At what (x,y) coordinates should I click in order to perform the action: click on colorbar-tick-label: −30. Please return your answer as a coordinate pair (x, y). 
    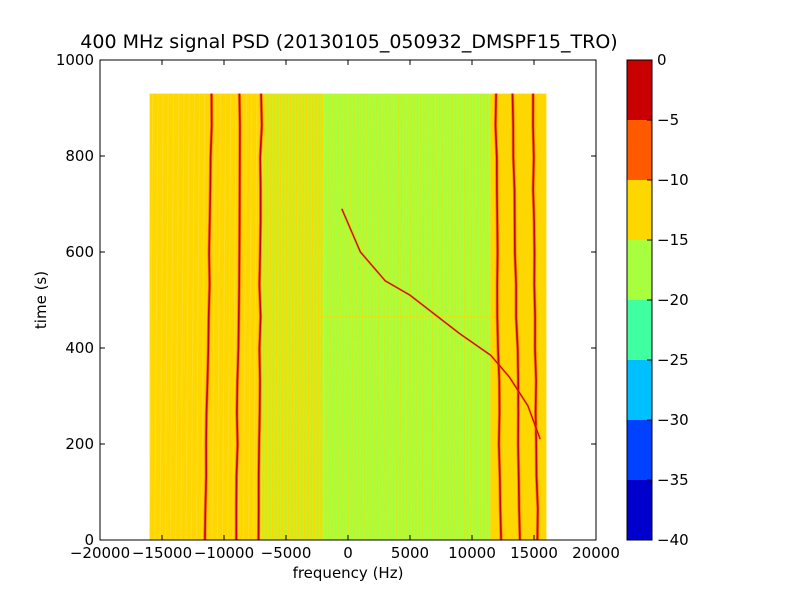
    Looking at the image, I should click on (673, 420).